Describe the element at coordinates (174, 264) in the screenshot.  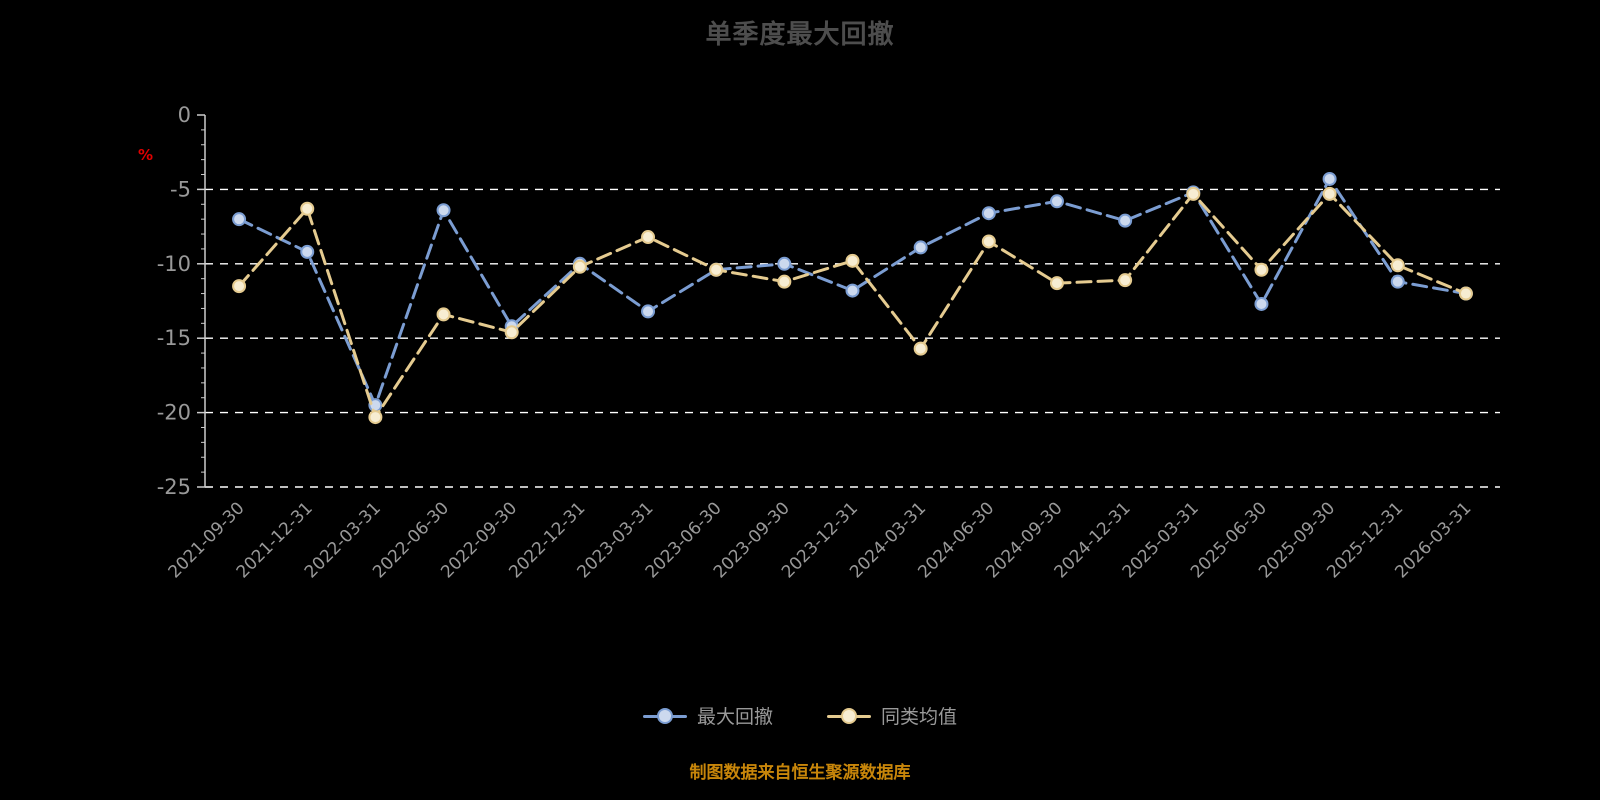
I see `y-tick-label: -10` at that location.